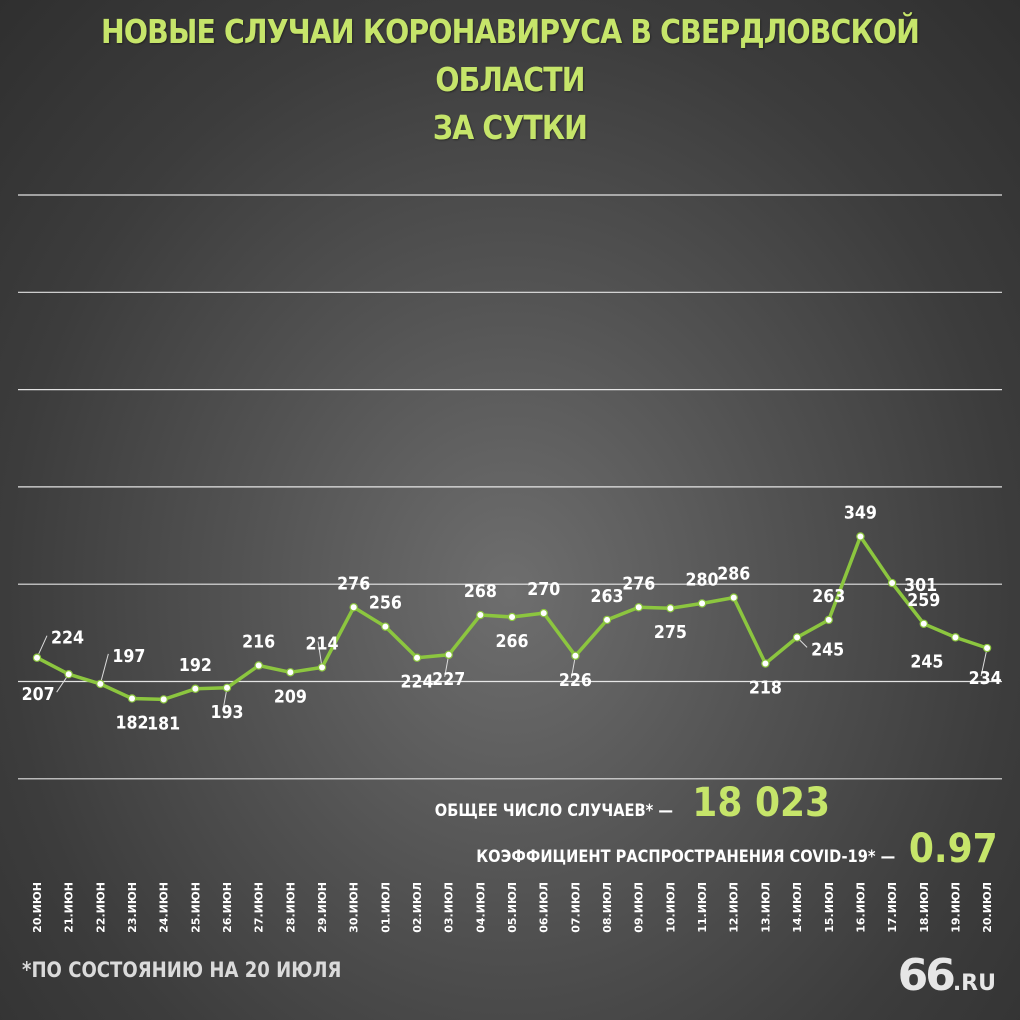  Describe the element at coordinates (480, 590) in the screenshot. I see `data-label: 268` at that location.